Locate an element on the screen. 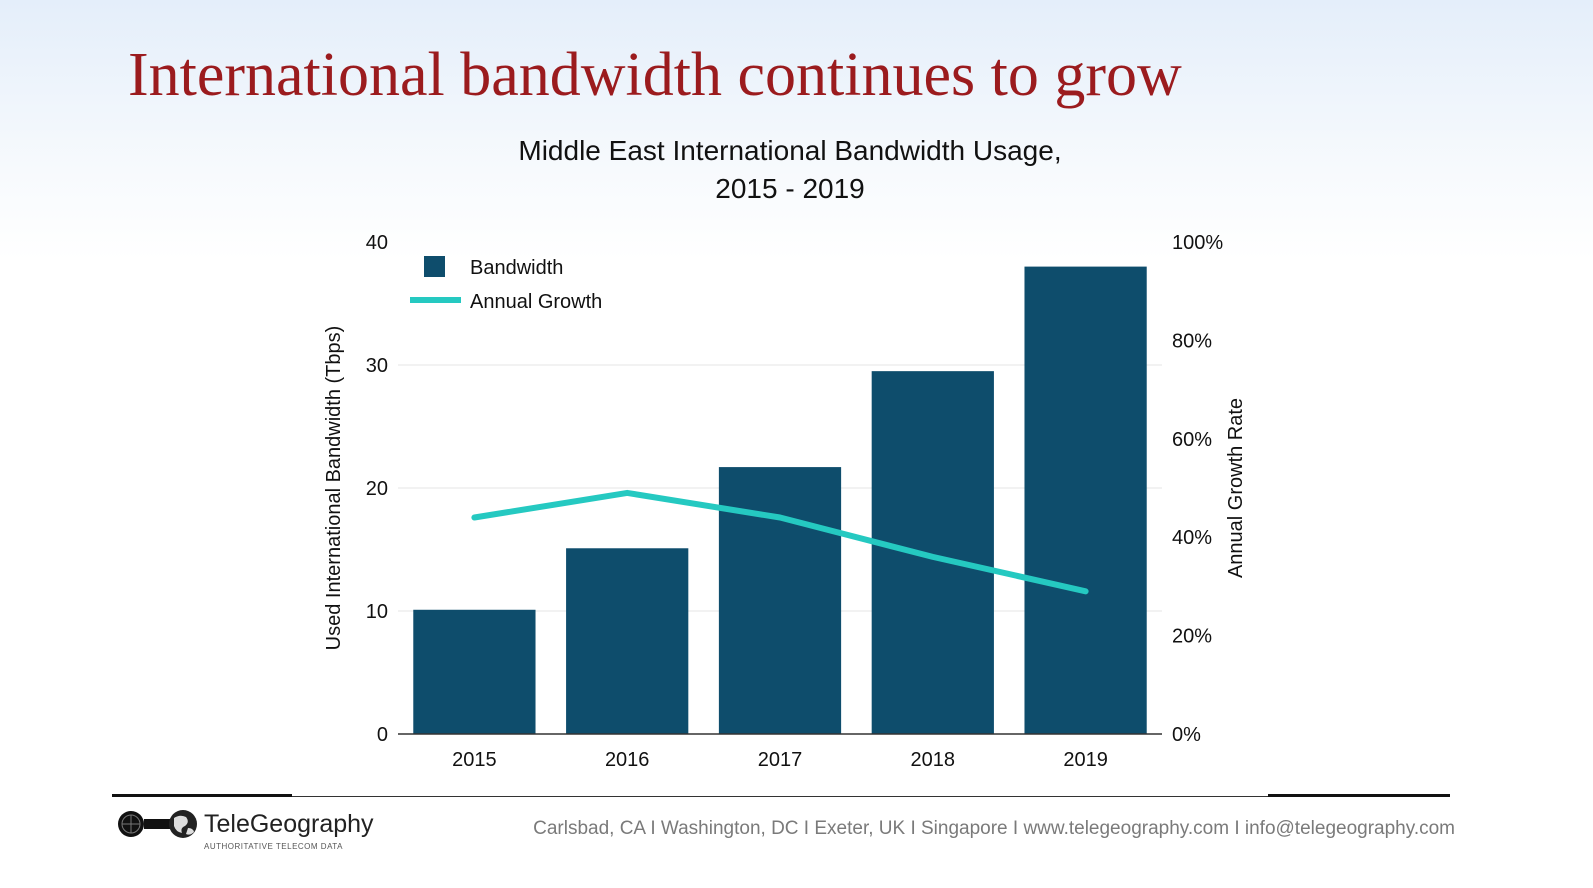 Image resolution: width=1593 pixels, height=888 pixels. telegeography-logo: TeleGeography AUTHORITATIVE TELECOM DATA is located at coordinates (246, 830).